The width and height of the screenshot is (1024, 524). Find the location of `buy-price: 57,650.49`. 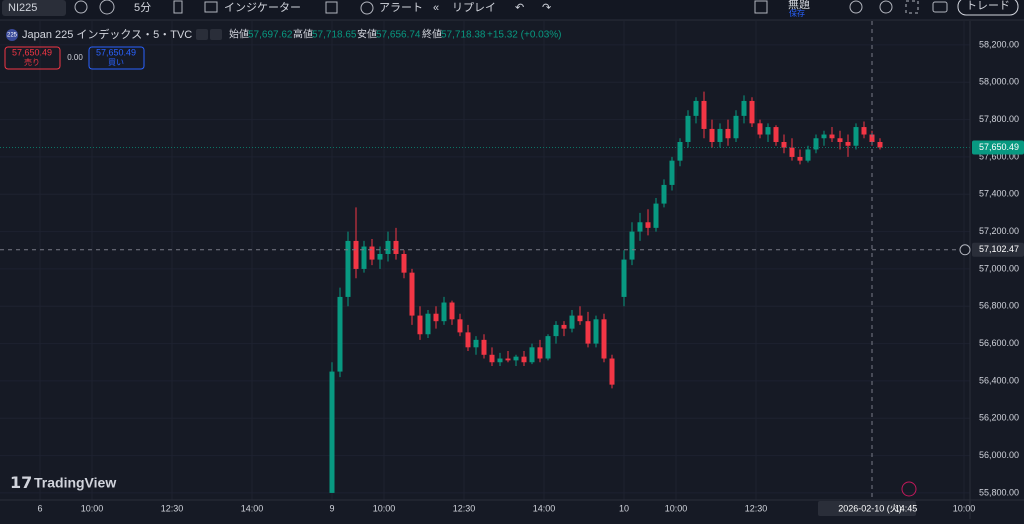

buy-price: 57,650.49 is located at coordinates (116, 52).